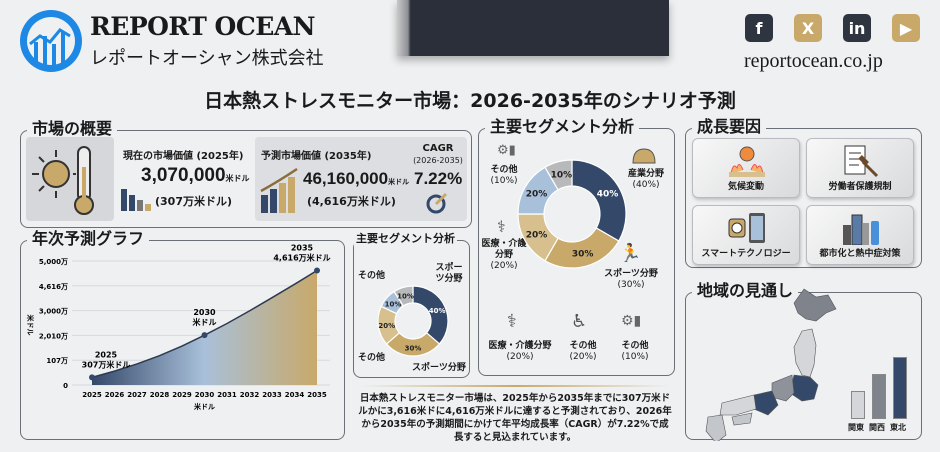 The width and height of the screenshot is (940, 452). I want to click on current-value-unit: 米ドル, so click(237, 178).